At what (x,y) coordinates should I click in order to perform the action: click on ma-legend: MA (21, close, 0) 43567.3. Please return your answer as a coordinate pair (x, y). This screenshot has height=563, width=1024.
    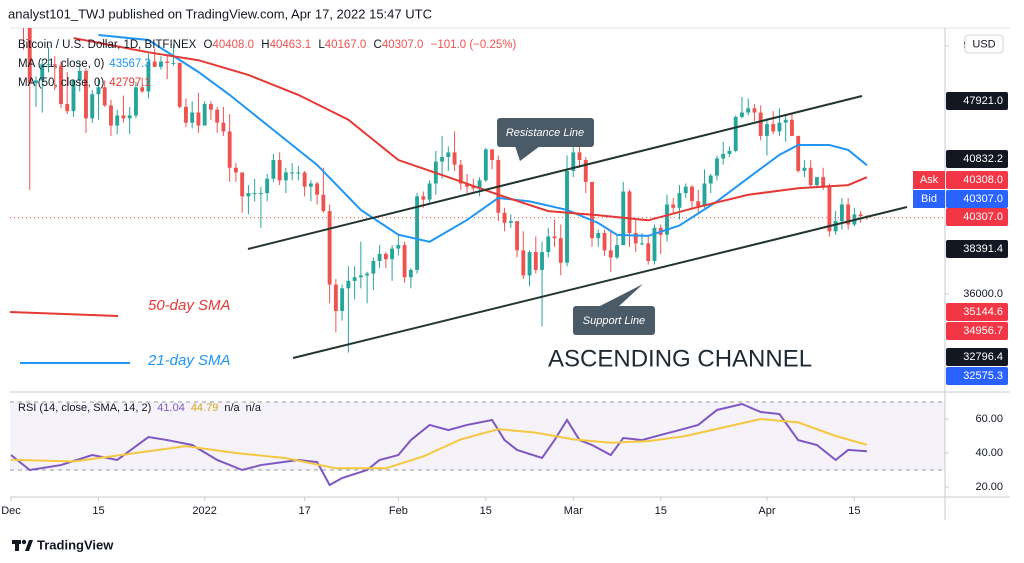
    Looking at the image, I should click on (84, 64).